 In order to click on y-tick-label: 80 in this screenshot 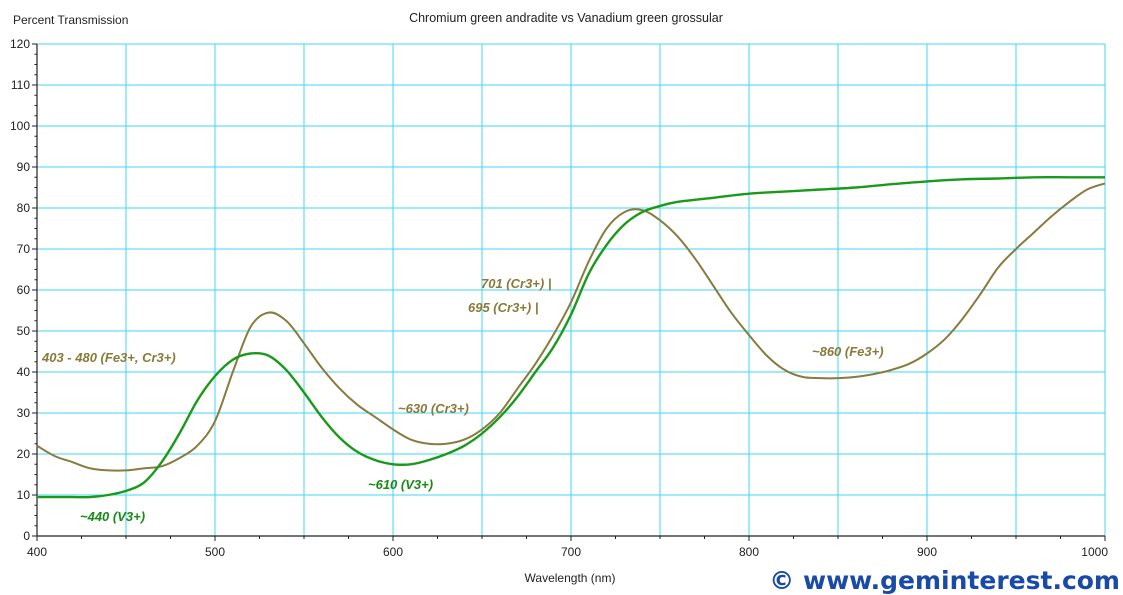, I will do `click(24, 208)`.